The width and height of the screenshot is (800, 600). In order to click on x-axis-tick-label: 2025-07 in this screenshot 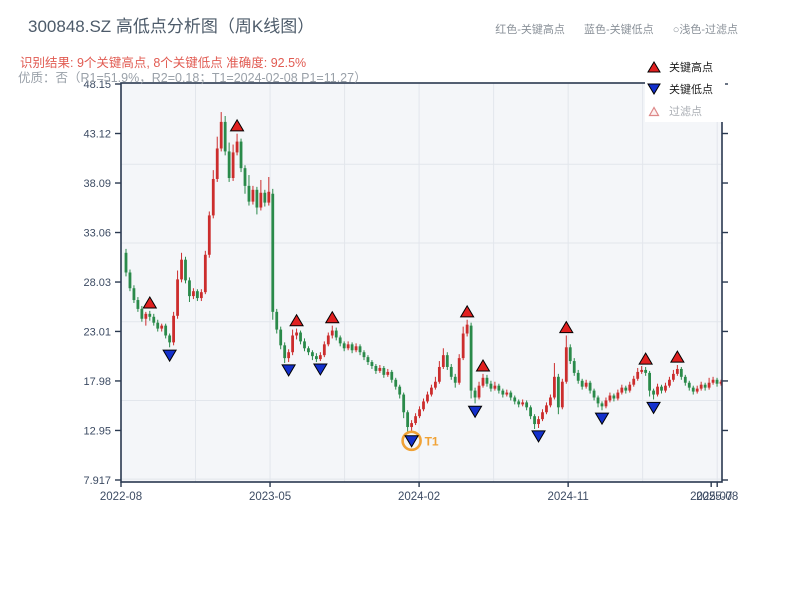, I will do `click(711, 497)`.